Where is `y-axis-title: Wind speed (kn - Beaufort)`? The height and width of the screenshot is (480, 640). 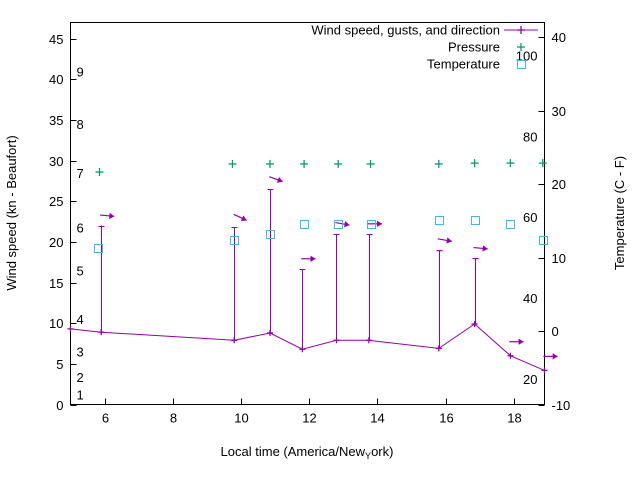
y-axis-title: Wind speed (kn - Beaufort) is located at coordinates (11, 212).